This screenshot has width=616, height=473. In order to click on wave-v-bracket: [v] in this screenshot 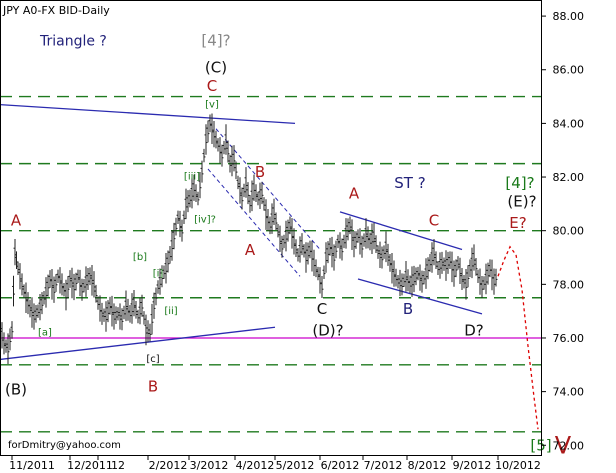, I will do `click(212, 104)`.